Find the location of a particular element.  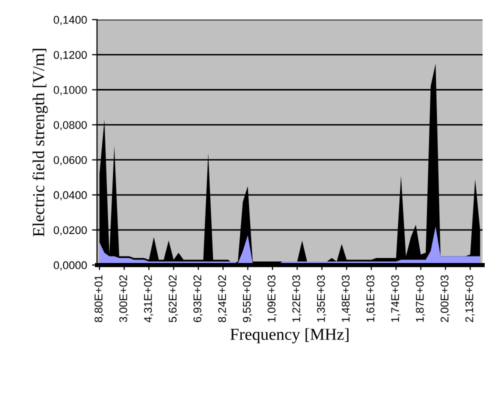

x-tick-label: 2,13E+03 is located at coordinates (470, 298).